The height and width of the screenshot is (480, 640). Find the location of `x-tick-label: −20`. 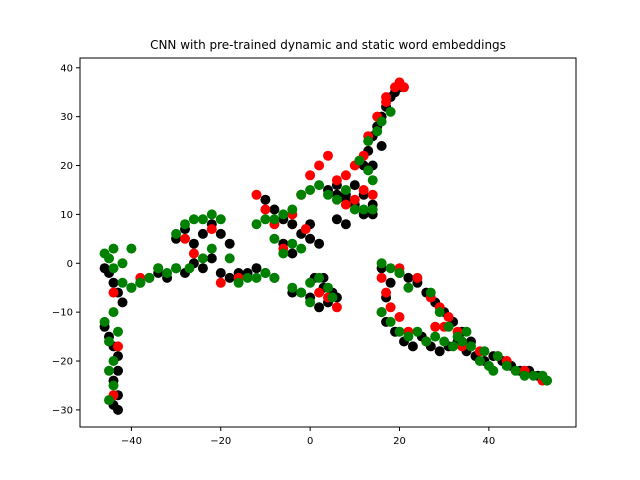

x-tick-label: −20 is located at coordinates (220, 441).